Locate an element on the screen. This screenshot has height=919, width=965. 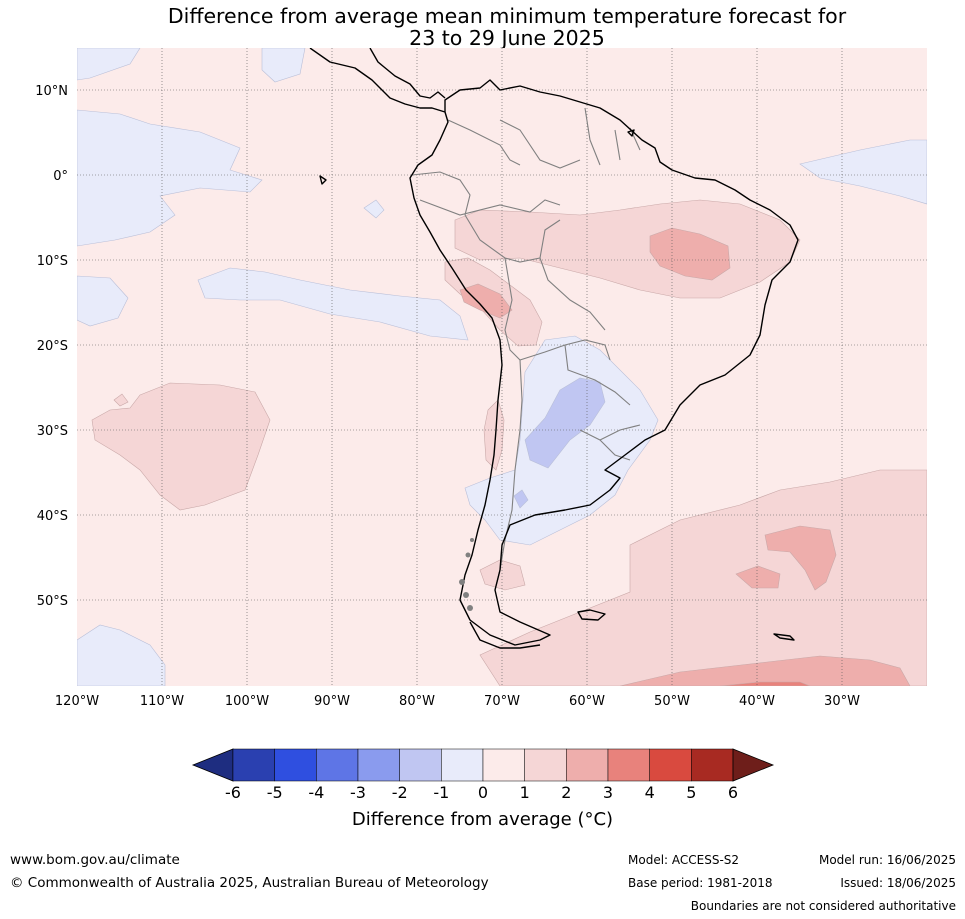
coastline-falklands is located at coordinates (591, 615).